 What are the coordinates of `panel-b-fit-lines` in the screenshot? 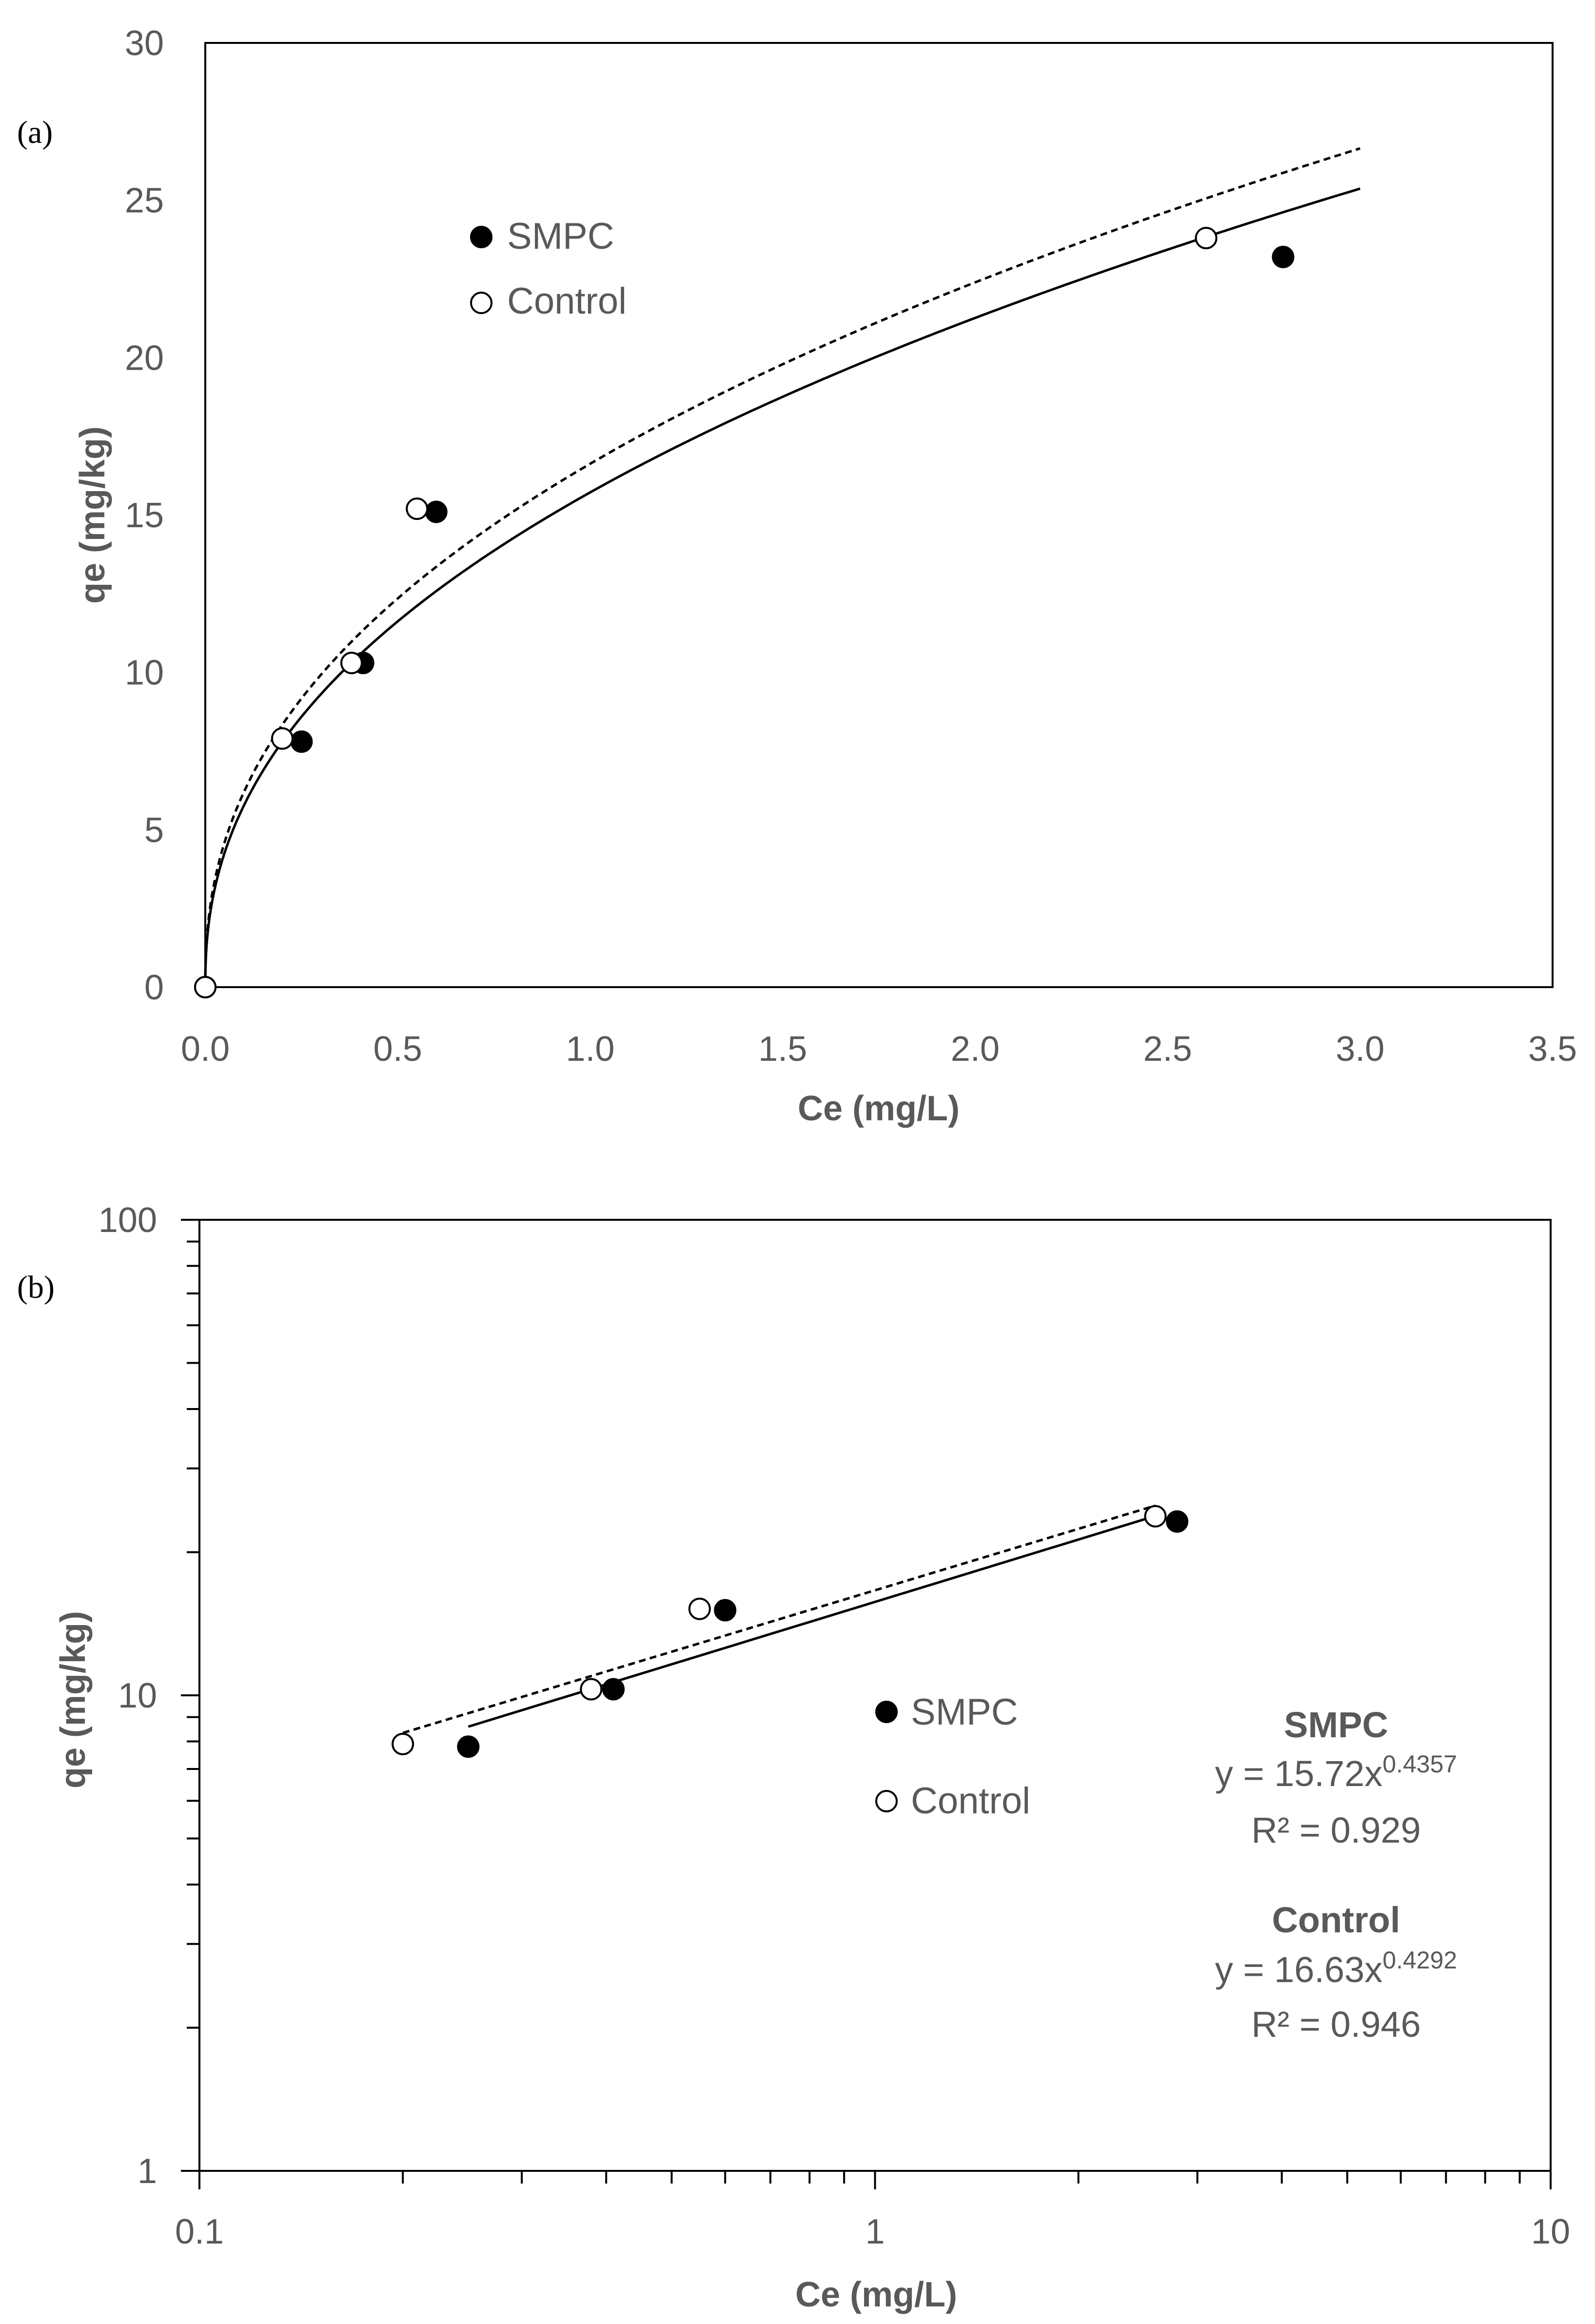 It's located at (779, 1619).